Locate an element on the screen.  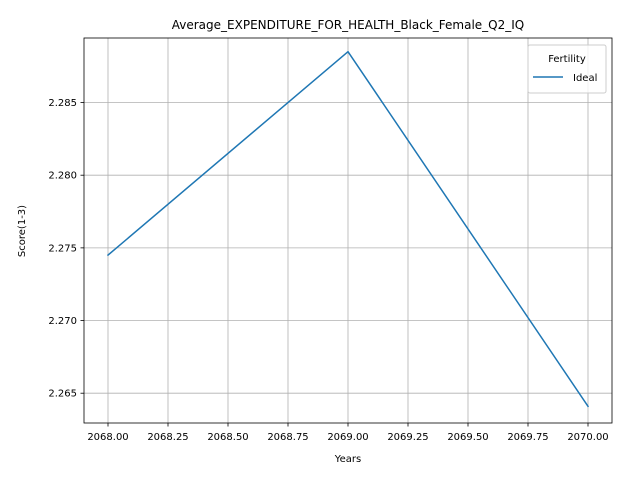
y-tick-label: 2.265 is located at coordinates (62, 394).